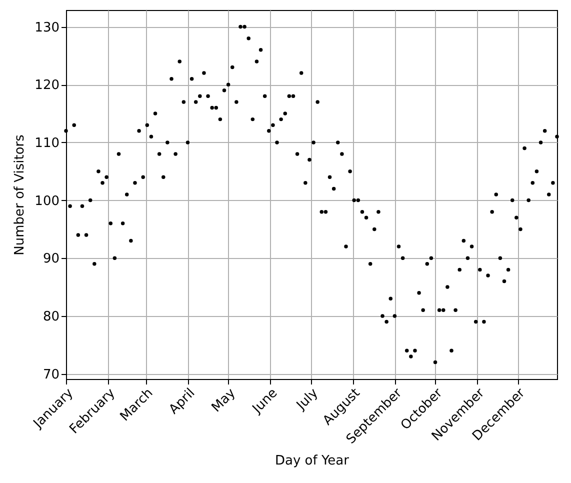 The image size is (571, 483). Describe the element at coordinates (47, 143) in the screenshot. I see `y-tick-label: 110` at that location.